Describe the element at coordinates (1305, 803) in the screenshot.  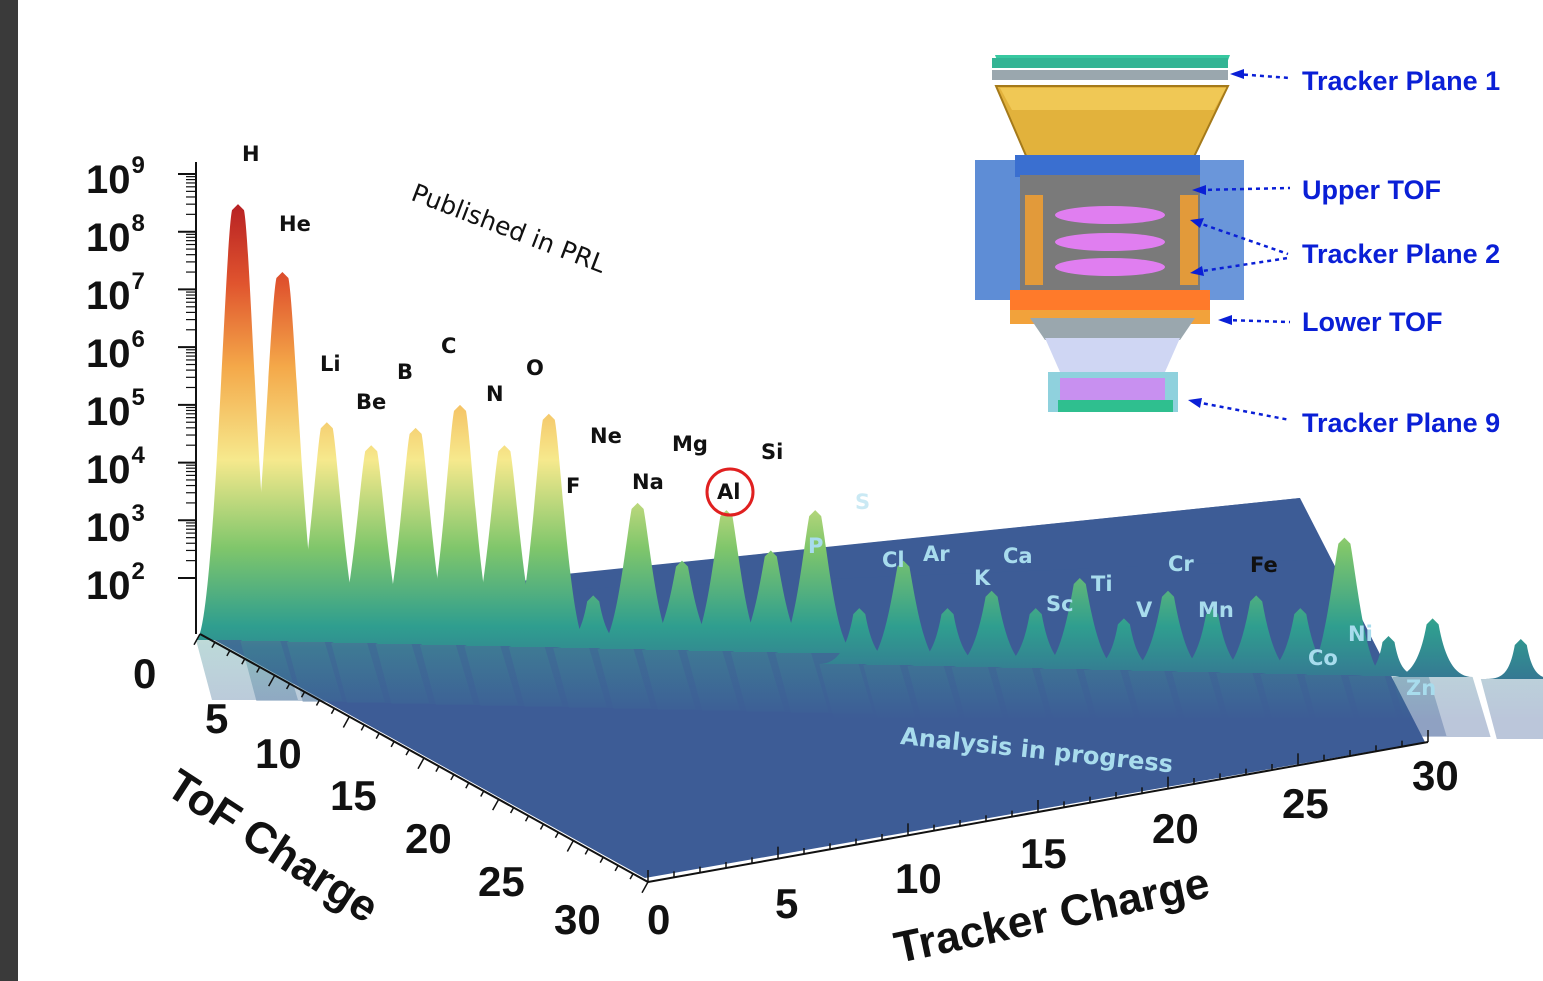
I see `tracker-tick-label: 25` at that location.